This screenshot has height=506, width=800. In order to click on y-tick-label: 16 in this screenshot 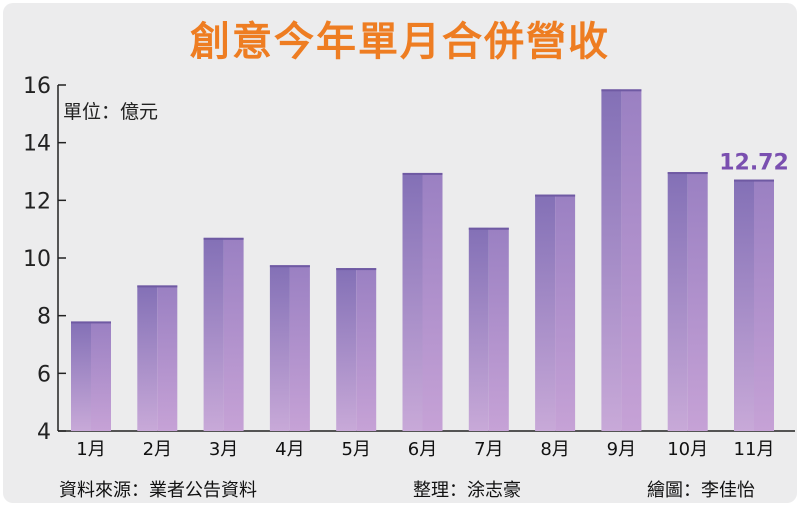, I will do `click(37, 86)`.